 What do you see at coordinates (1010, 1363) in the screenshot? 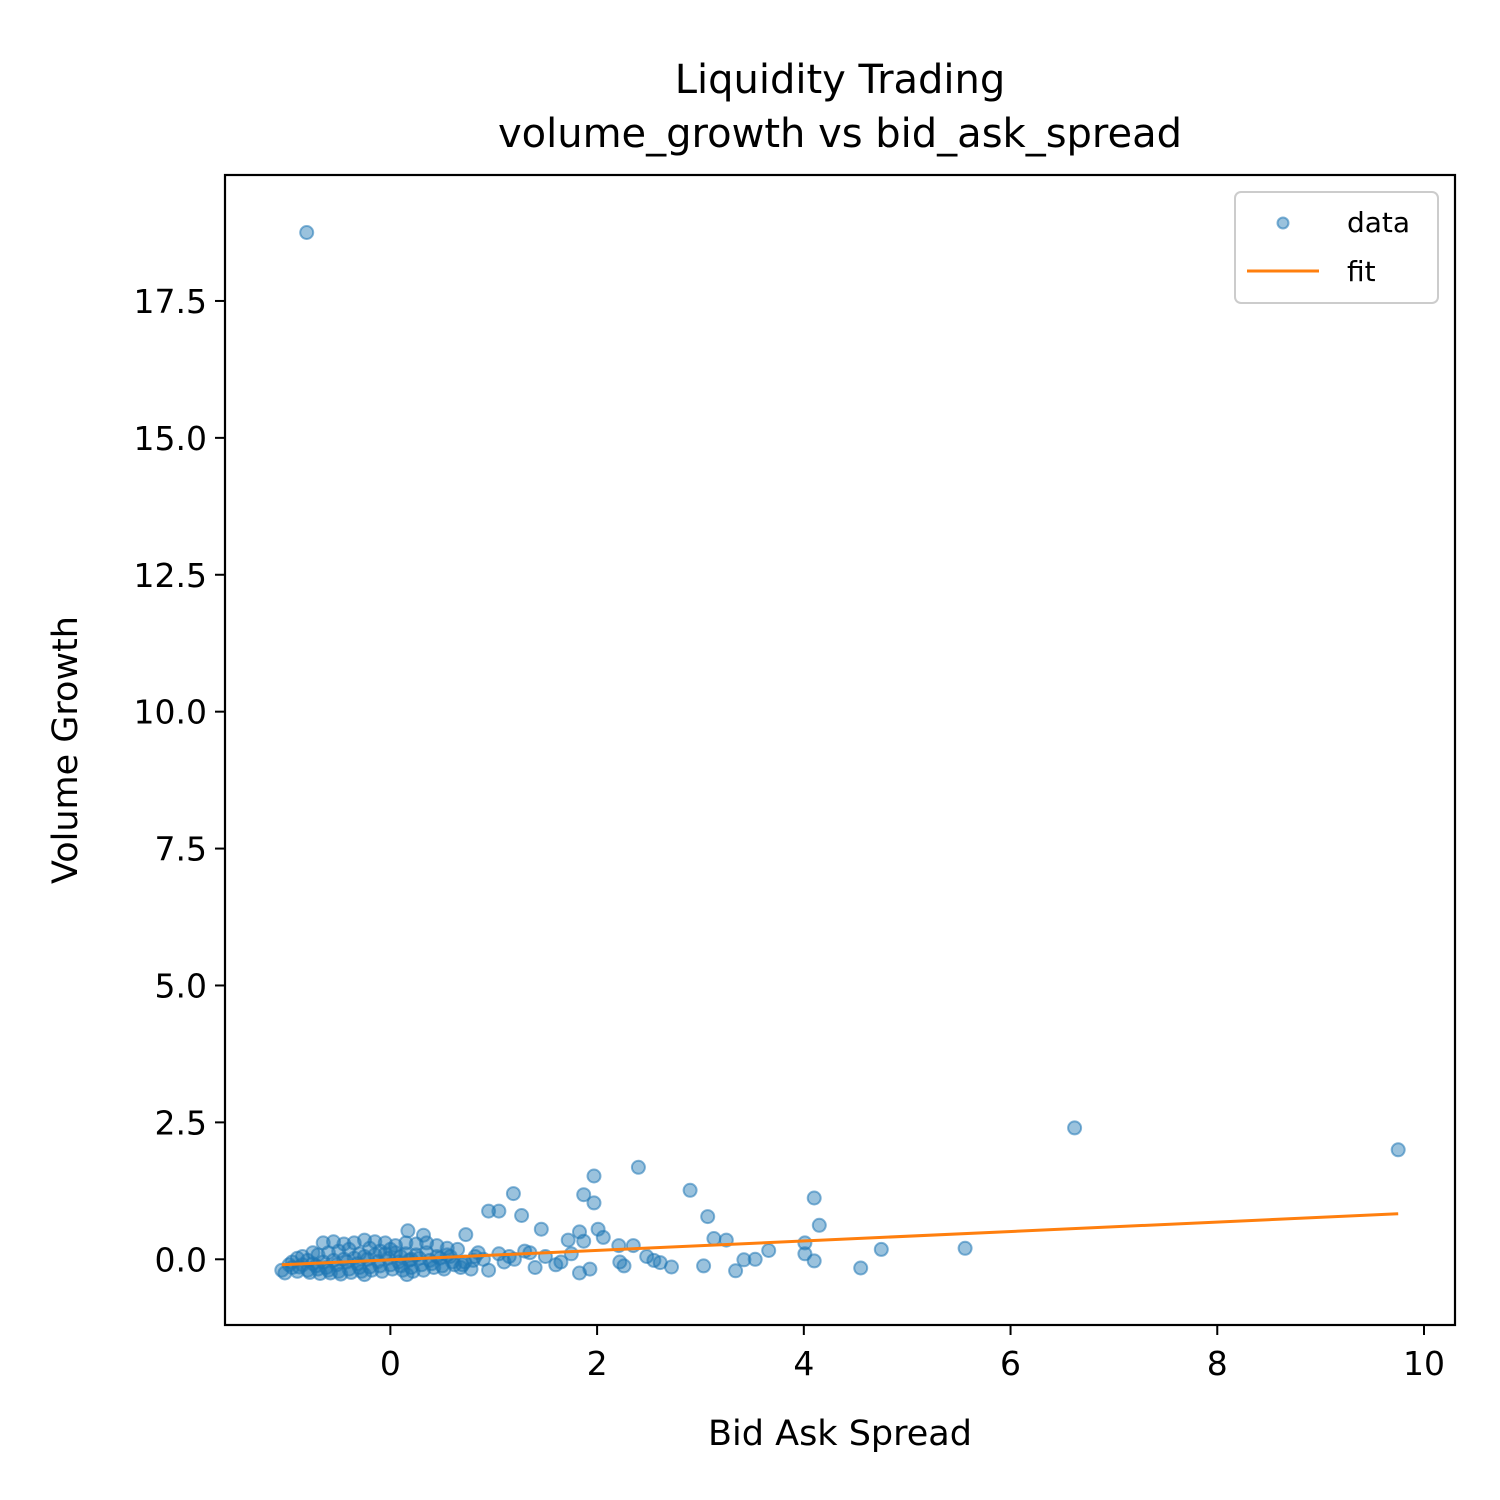
I see `x-tick-label: 6` at bounding box center [1010, 1363].